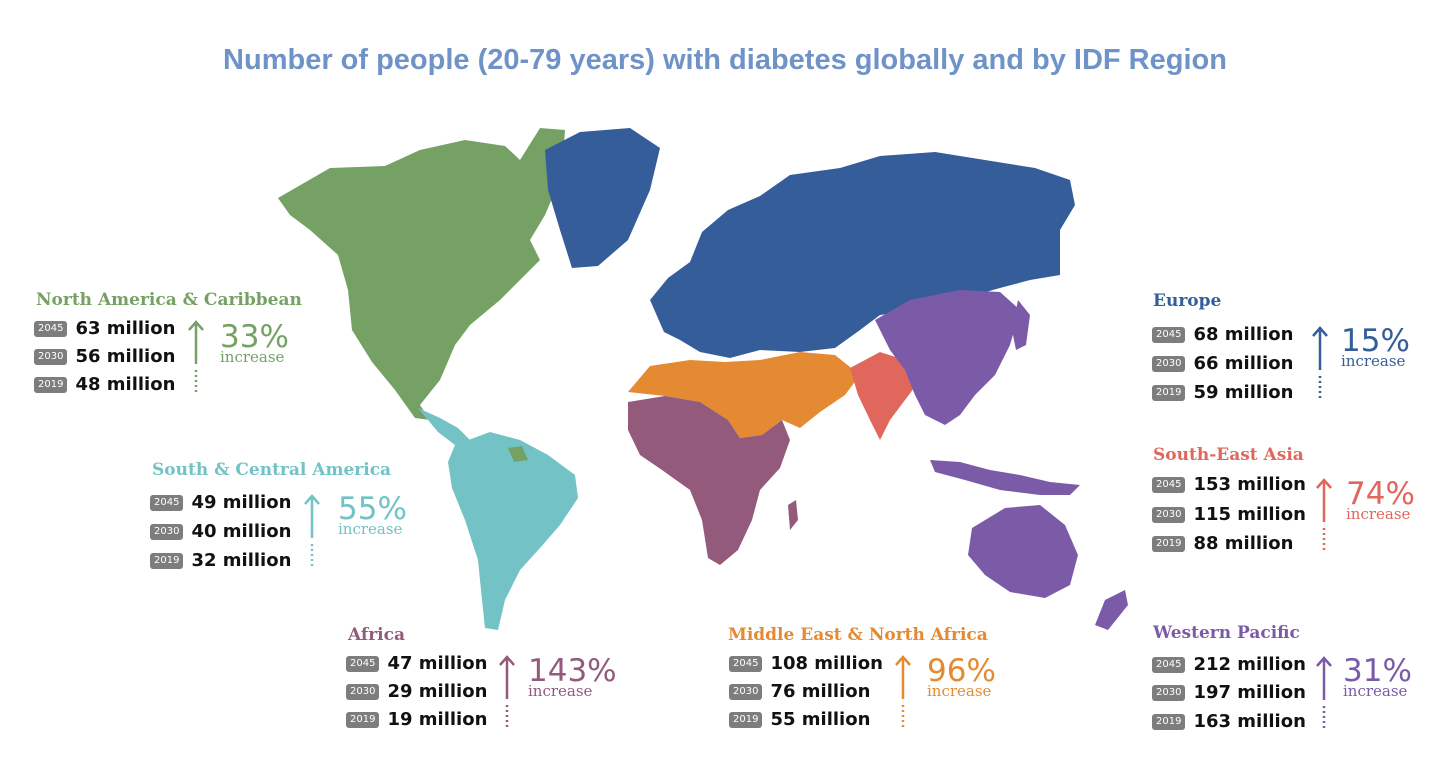 This screenshot has width=1450, height=782. I want to click on stat-row-2030: 2030 40 million, so click(220, 531).